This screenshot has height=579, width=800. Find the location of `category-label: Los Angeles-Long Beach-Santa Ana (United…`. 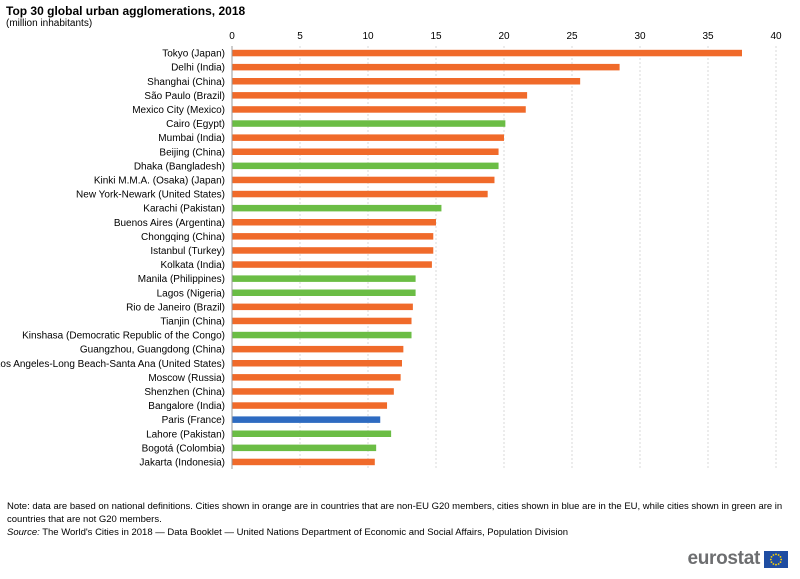

category-label: Los Angeles-Long Beach-Santa Ana (United… is located at coordinates (112, 364).